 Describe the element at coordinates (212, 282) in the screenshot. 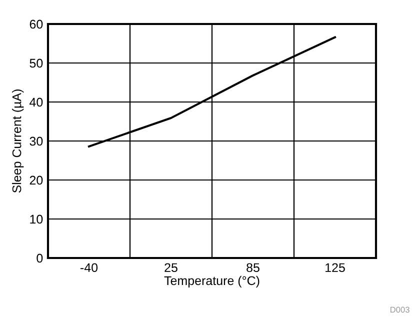

I see `x-axis-title: Temperature (°C)` at that location.